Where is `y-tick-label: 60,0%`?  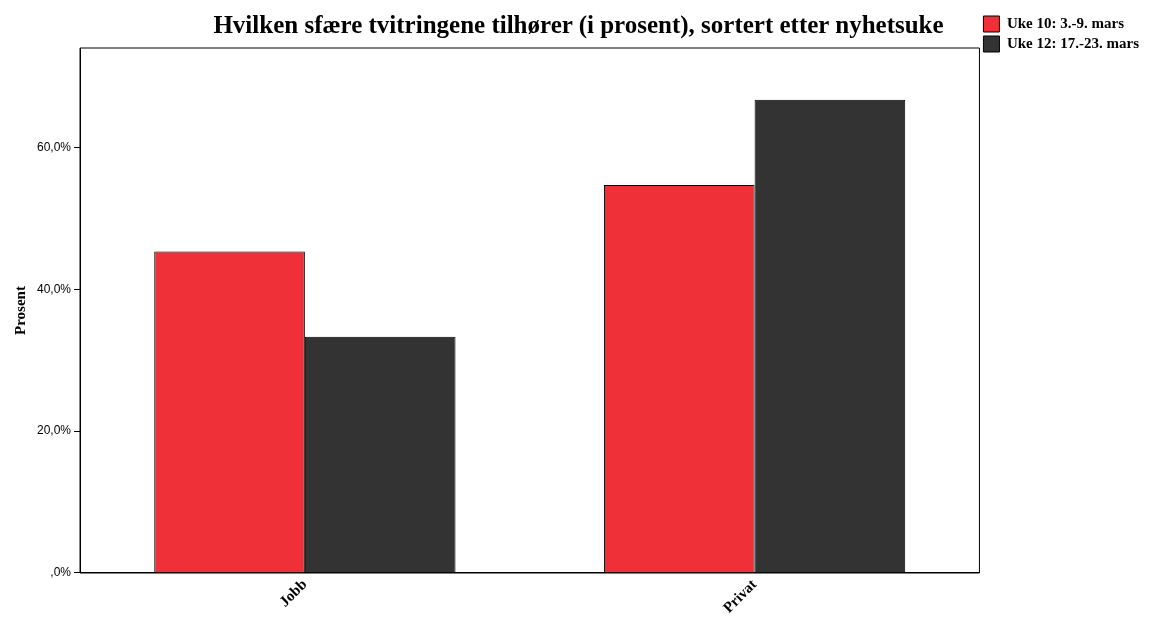
y-tick-label: 60,0% is located at coordinates (54, 146).